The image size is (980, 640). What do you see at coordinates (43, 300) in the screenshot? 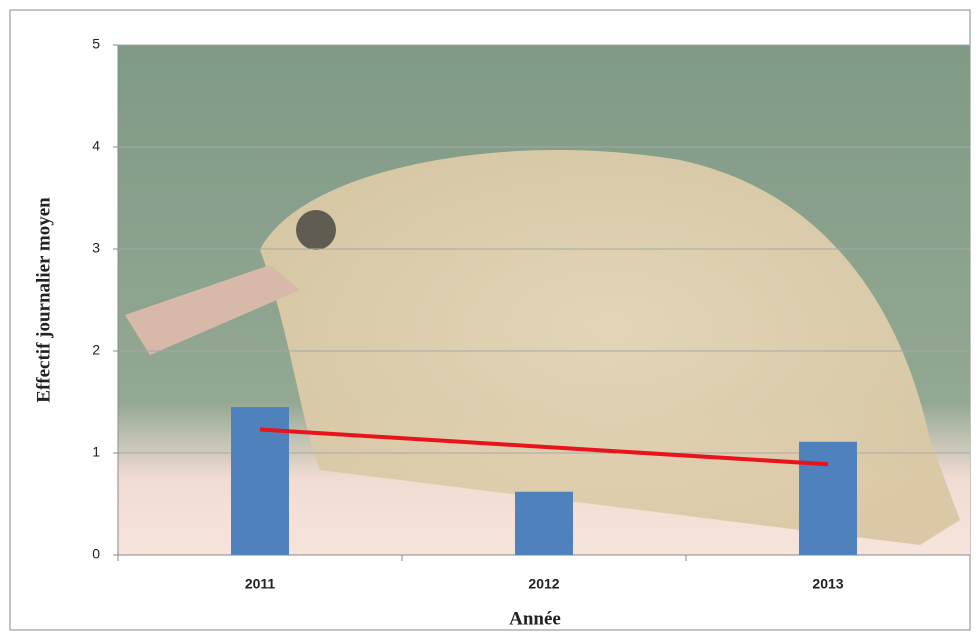
I see `y-axis-title: Effectif journalier moyen` at bounding box center [43, 300].